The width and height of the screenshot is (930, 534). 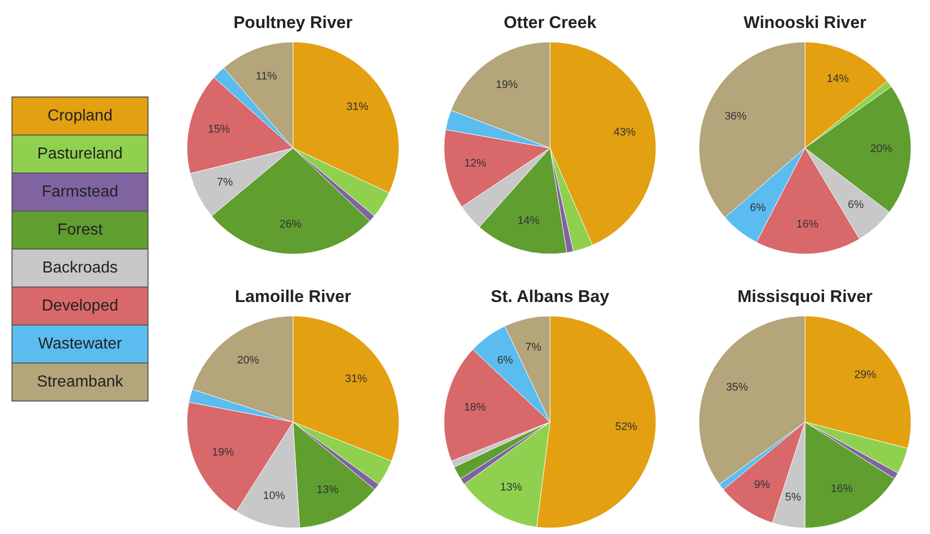 I want to click on data-label: 9%, so click(x=762, y=485).